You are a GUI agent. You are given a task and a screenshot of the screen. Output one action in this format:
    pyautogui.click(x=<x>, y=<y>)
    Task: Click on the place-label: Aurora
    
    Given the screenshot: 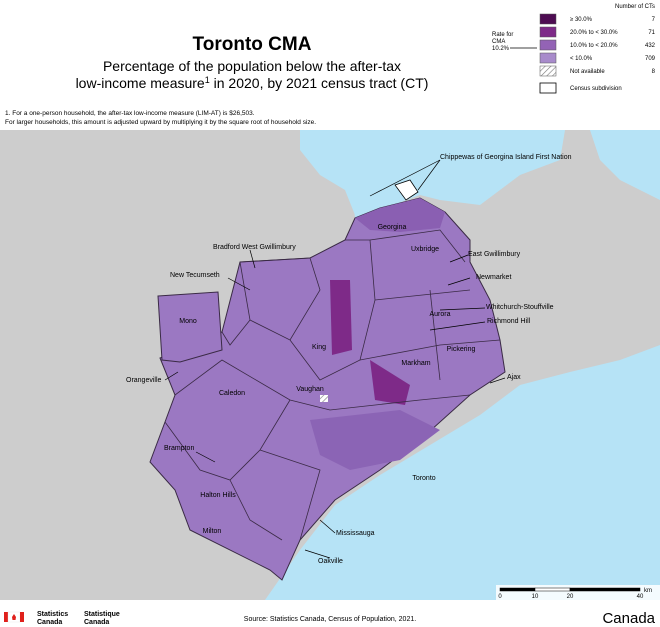 What is the action you would take?
    pyautogui.click(x=439, y=314)
    